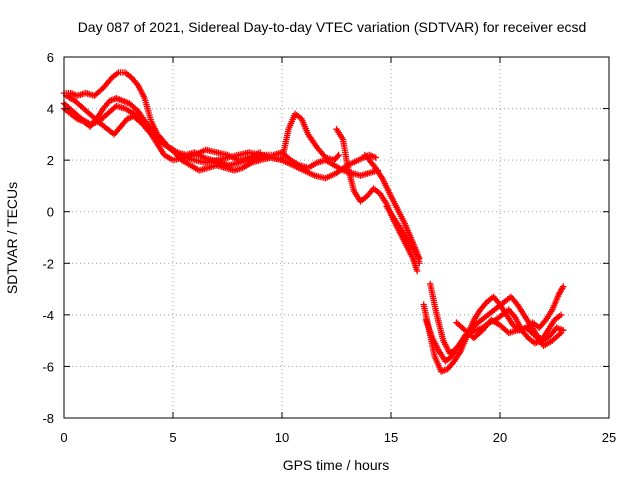 The image size is (640, 480). I want to click on x-axis-label: GPS time / hours, so click(336, 465).